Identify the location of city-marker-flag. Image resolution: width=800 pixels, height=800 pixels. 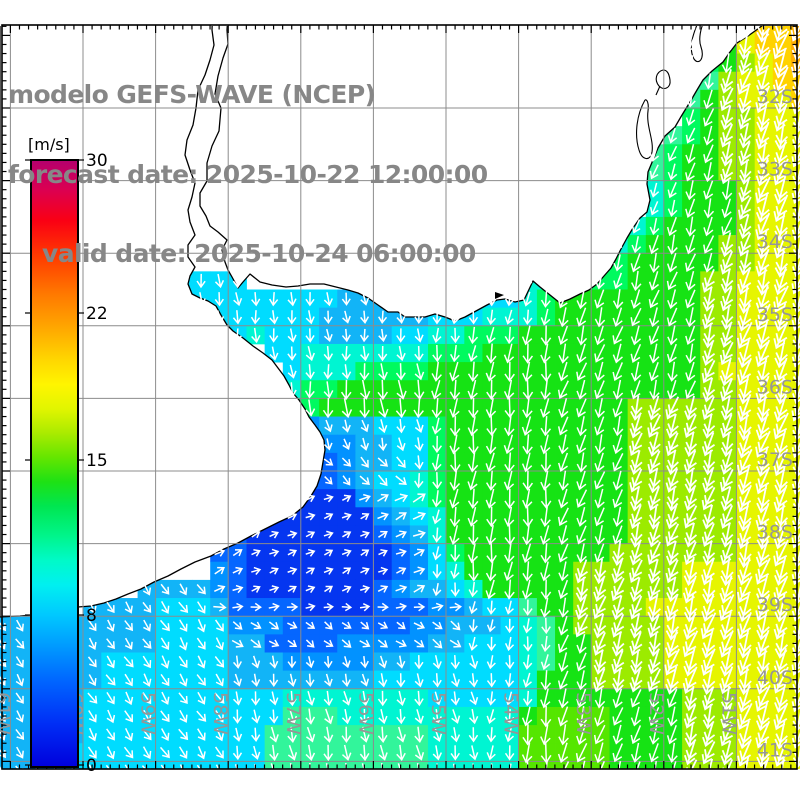
(499, 298).